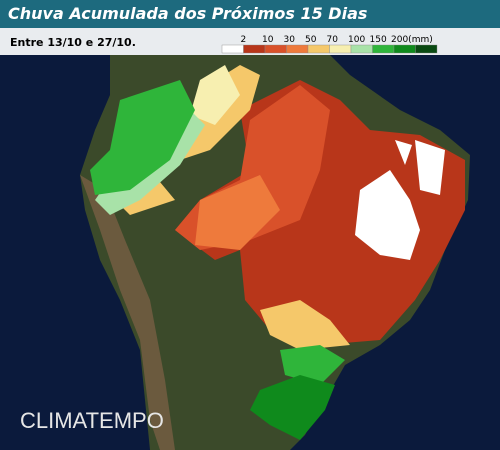 The height and width of the screenshot is (450, 500). What do you see at coordinates (188, 13) in the screenshot?
I see `title: Chuva Acumulada dos Próximos 15 Dias` at bounding box center [188, 13].